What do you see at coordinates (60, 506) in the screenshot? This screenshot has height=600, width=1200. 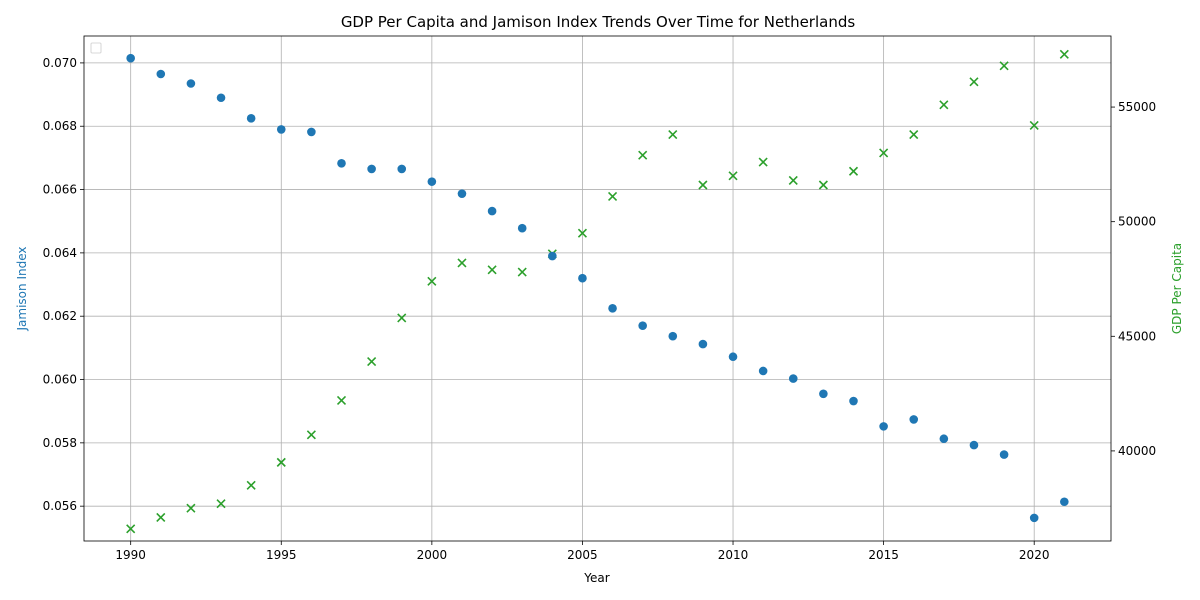 I see `y-left-tick-label: 0.056` at bounding box center [60, 506].